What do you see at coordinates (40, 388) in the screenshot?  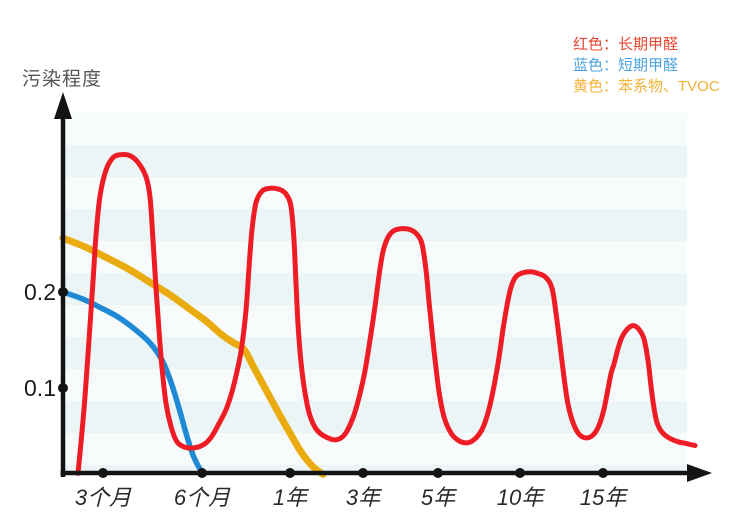 I see `y-tick-label-0-1: 0.1` at bounding box center [40, 388].